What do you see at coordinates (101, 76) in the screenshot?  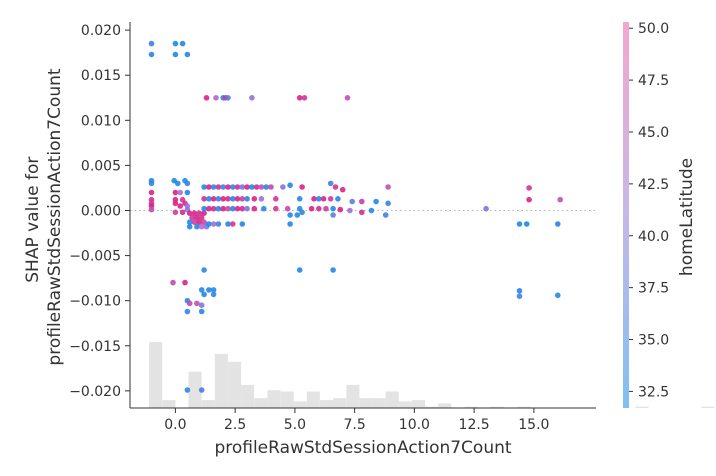 I see `y-tick-label: 0.015` at bounding box center [101, 76].